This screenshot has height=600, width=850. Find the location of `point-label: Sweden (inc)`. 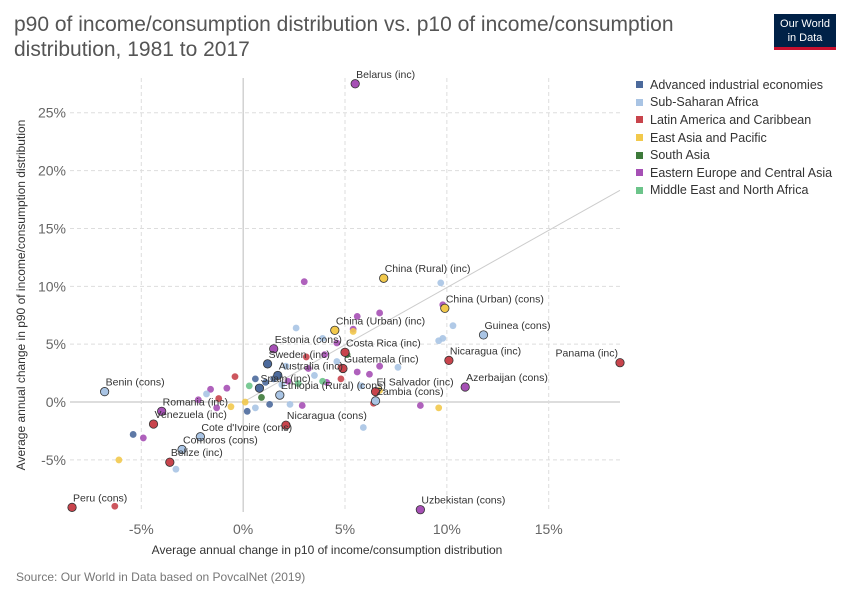

point-label: Sweden (inc) is located at coordinates (299, 355).